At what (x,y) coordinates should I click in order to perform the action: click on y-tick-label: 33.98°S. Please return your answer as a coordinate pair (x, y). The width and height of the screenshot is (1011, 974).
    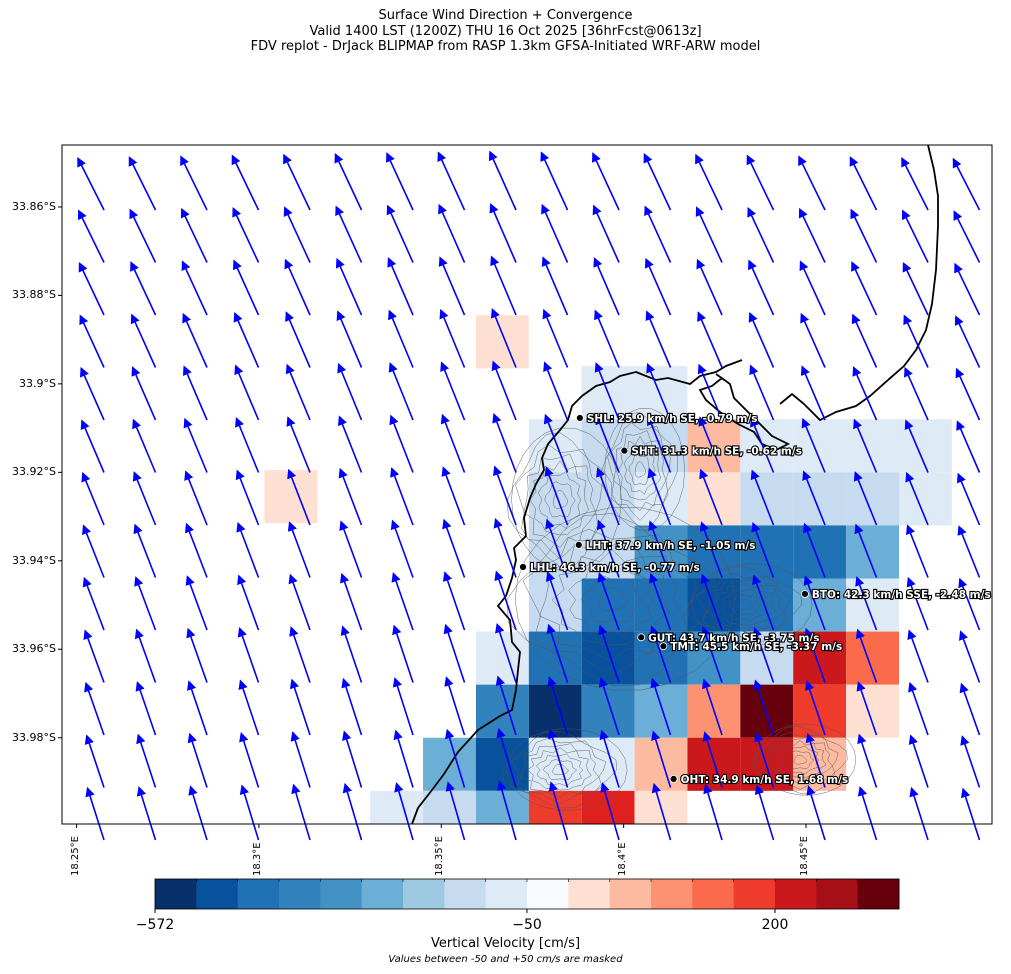
    Looking at the image, I should click on (34, 737).